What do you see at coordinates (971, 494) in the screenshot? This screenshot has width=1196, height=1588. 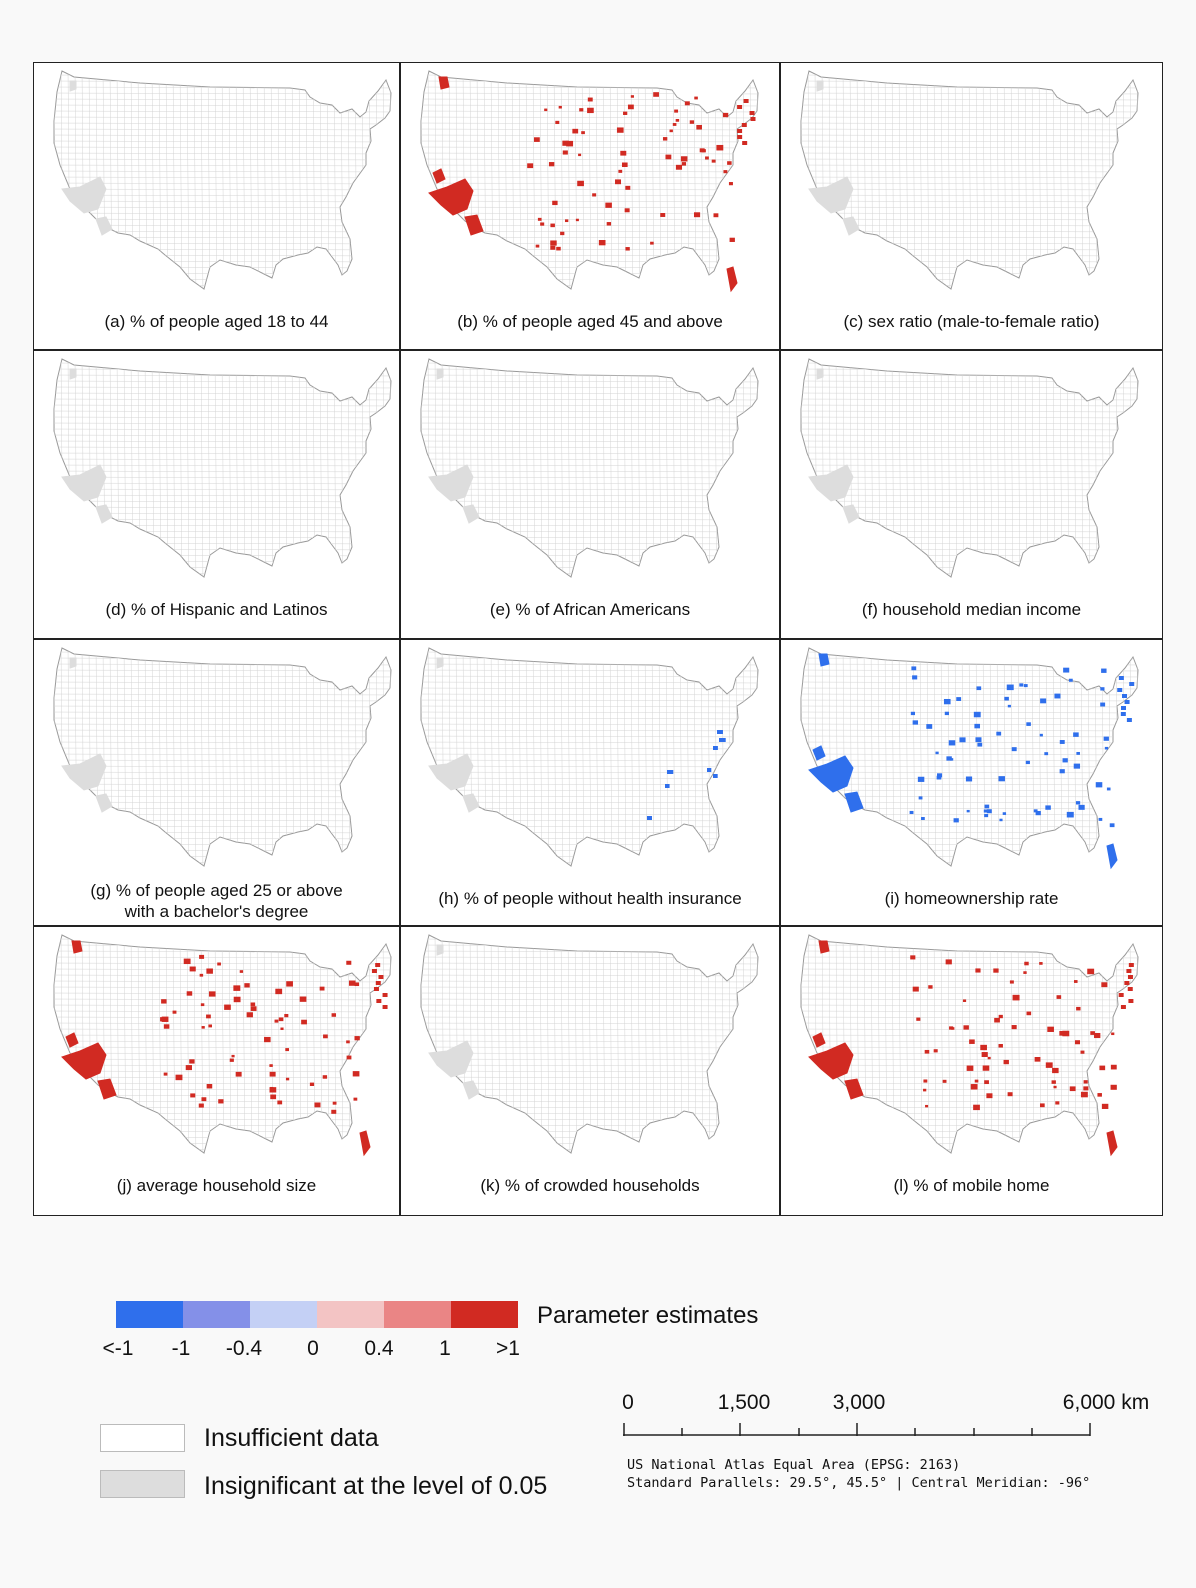 I see `map-panel-f: (f) household median income` at bounding box center [971, 494].